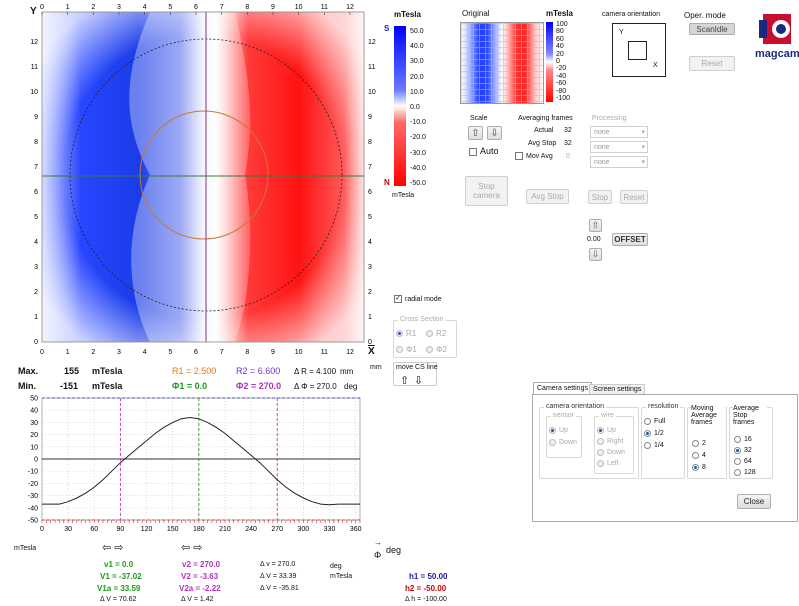 This screenshot has height=606, width=799. I want to click on wire-right-label: Right, so click(615, 441).